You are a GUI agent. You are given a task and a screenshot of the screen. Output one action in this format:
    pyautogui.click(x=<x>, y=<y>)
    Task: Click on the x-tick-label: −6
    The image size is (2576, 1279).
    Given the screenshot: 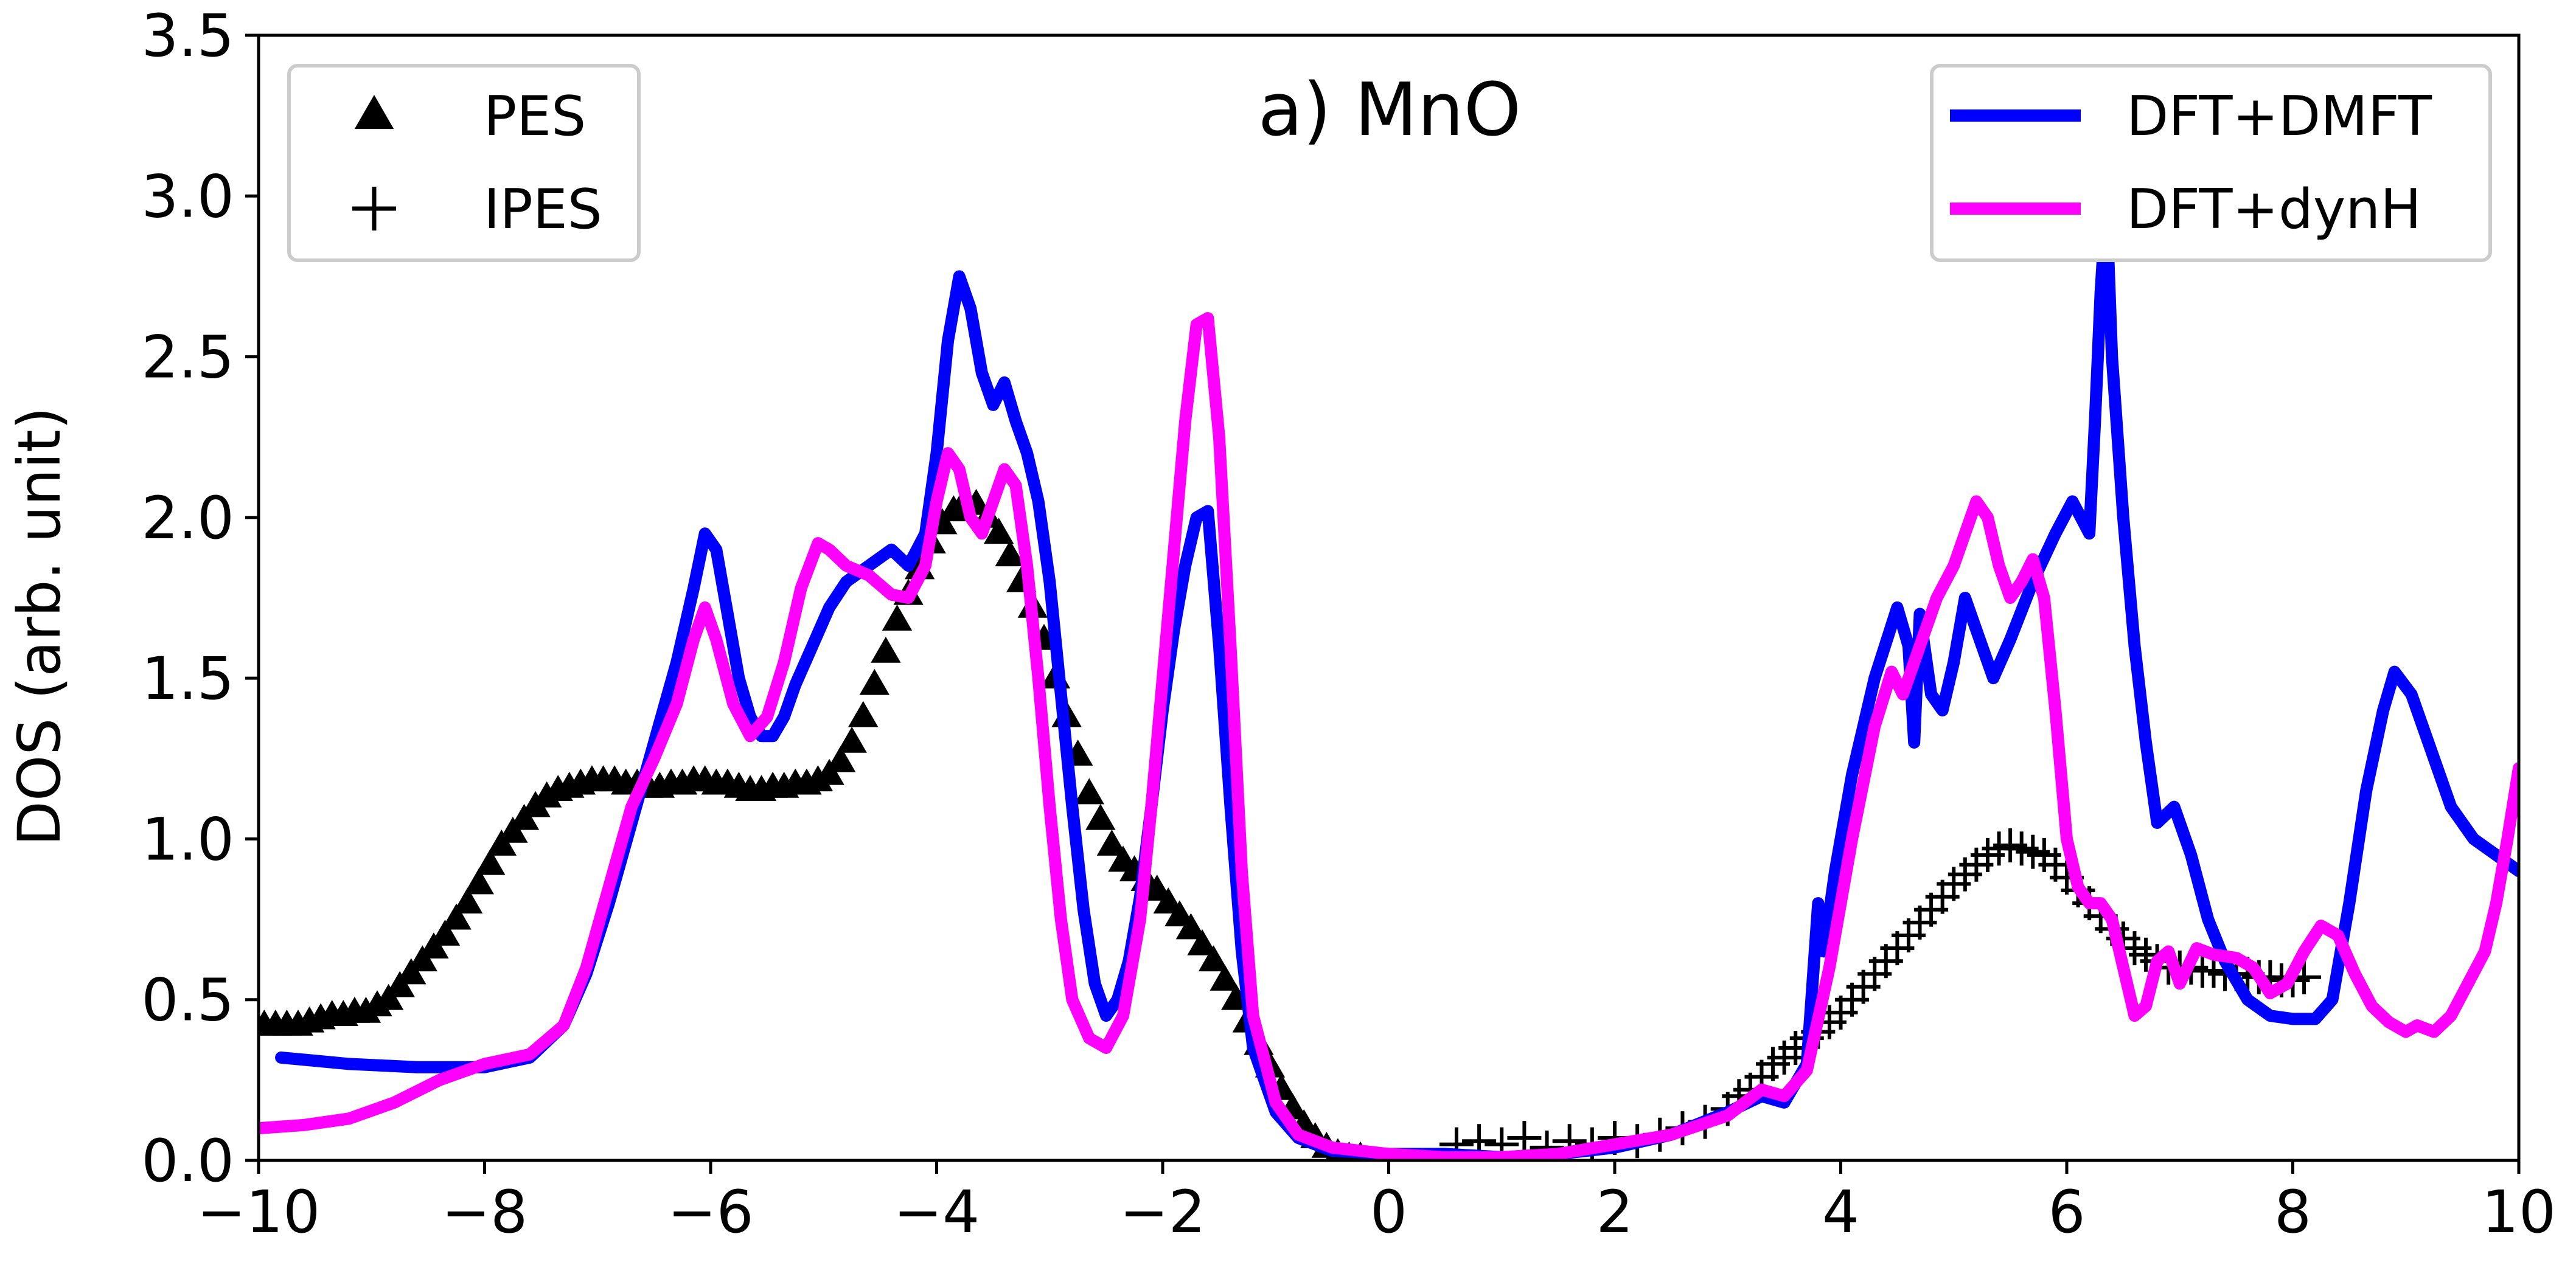 What is the action you would take?
    pyautogui.click(x=710, y=1212)
    